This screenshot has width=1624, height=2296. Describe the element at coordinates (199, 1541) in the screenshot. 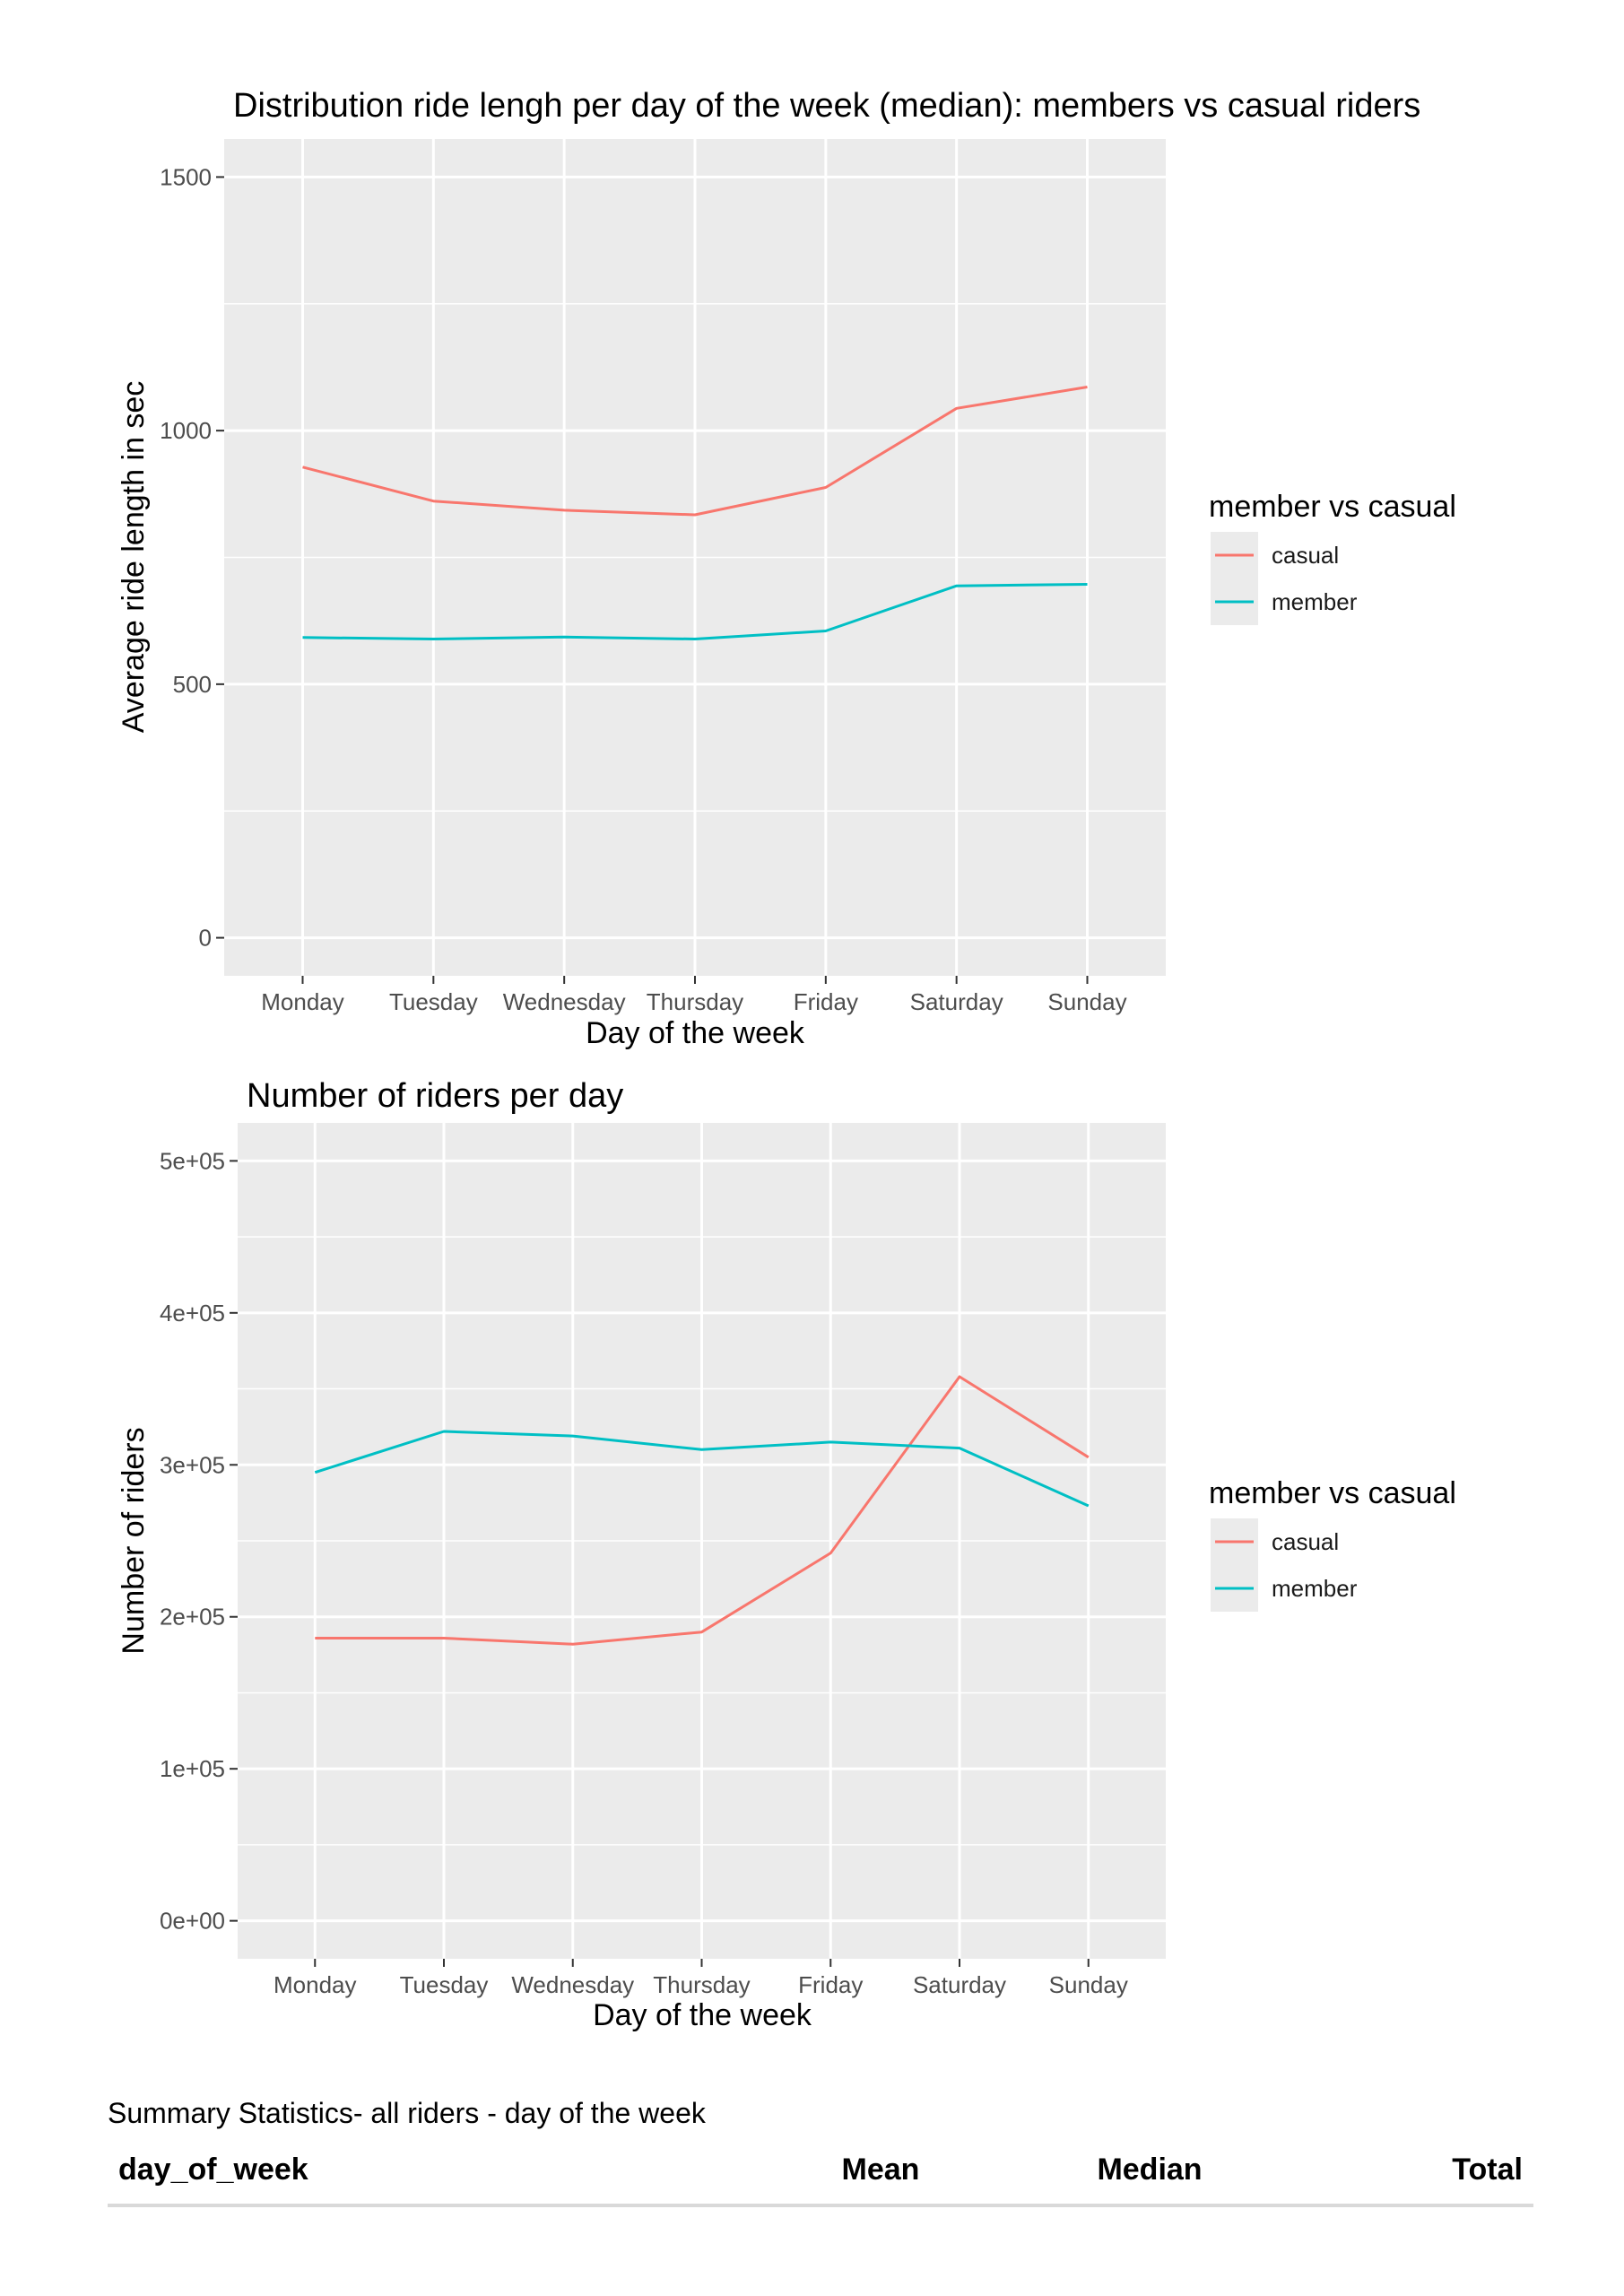

I see `y-axis-ticks: 0e+00 1e+05 2e+05 3e+05 4e+05 5e+05` at that location.